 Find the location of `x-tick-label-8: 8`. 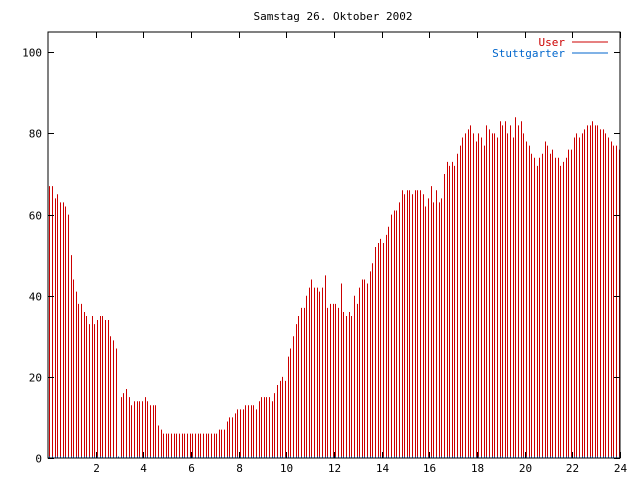

x-tick-label-8: 8 is located at coordinates (239, 468).